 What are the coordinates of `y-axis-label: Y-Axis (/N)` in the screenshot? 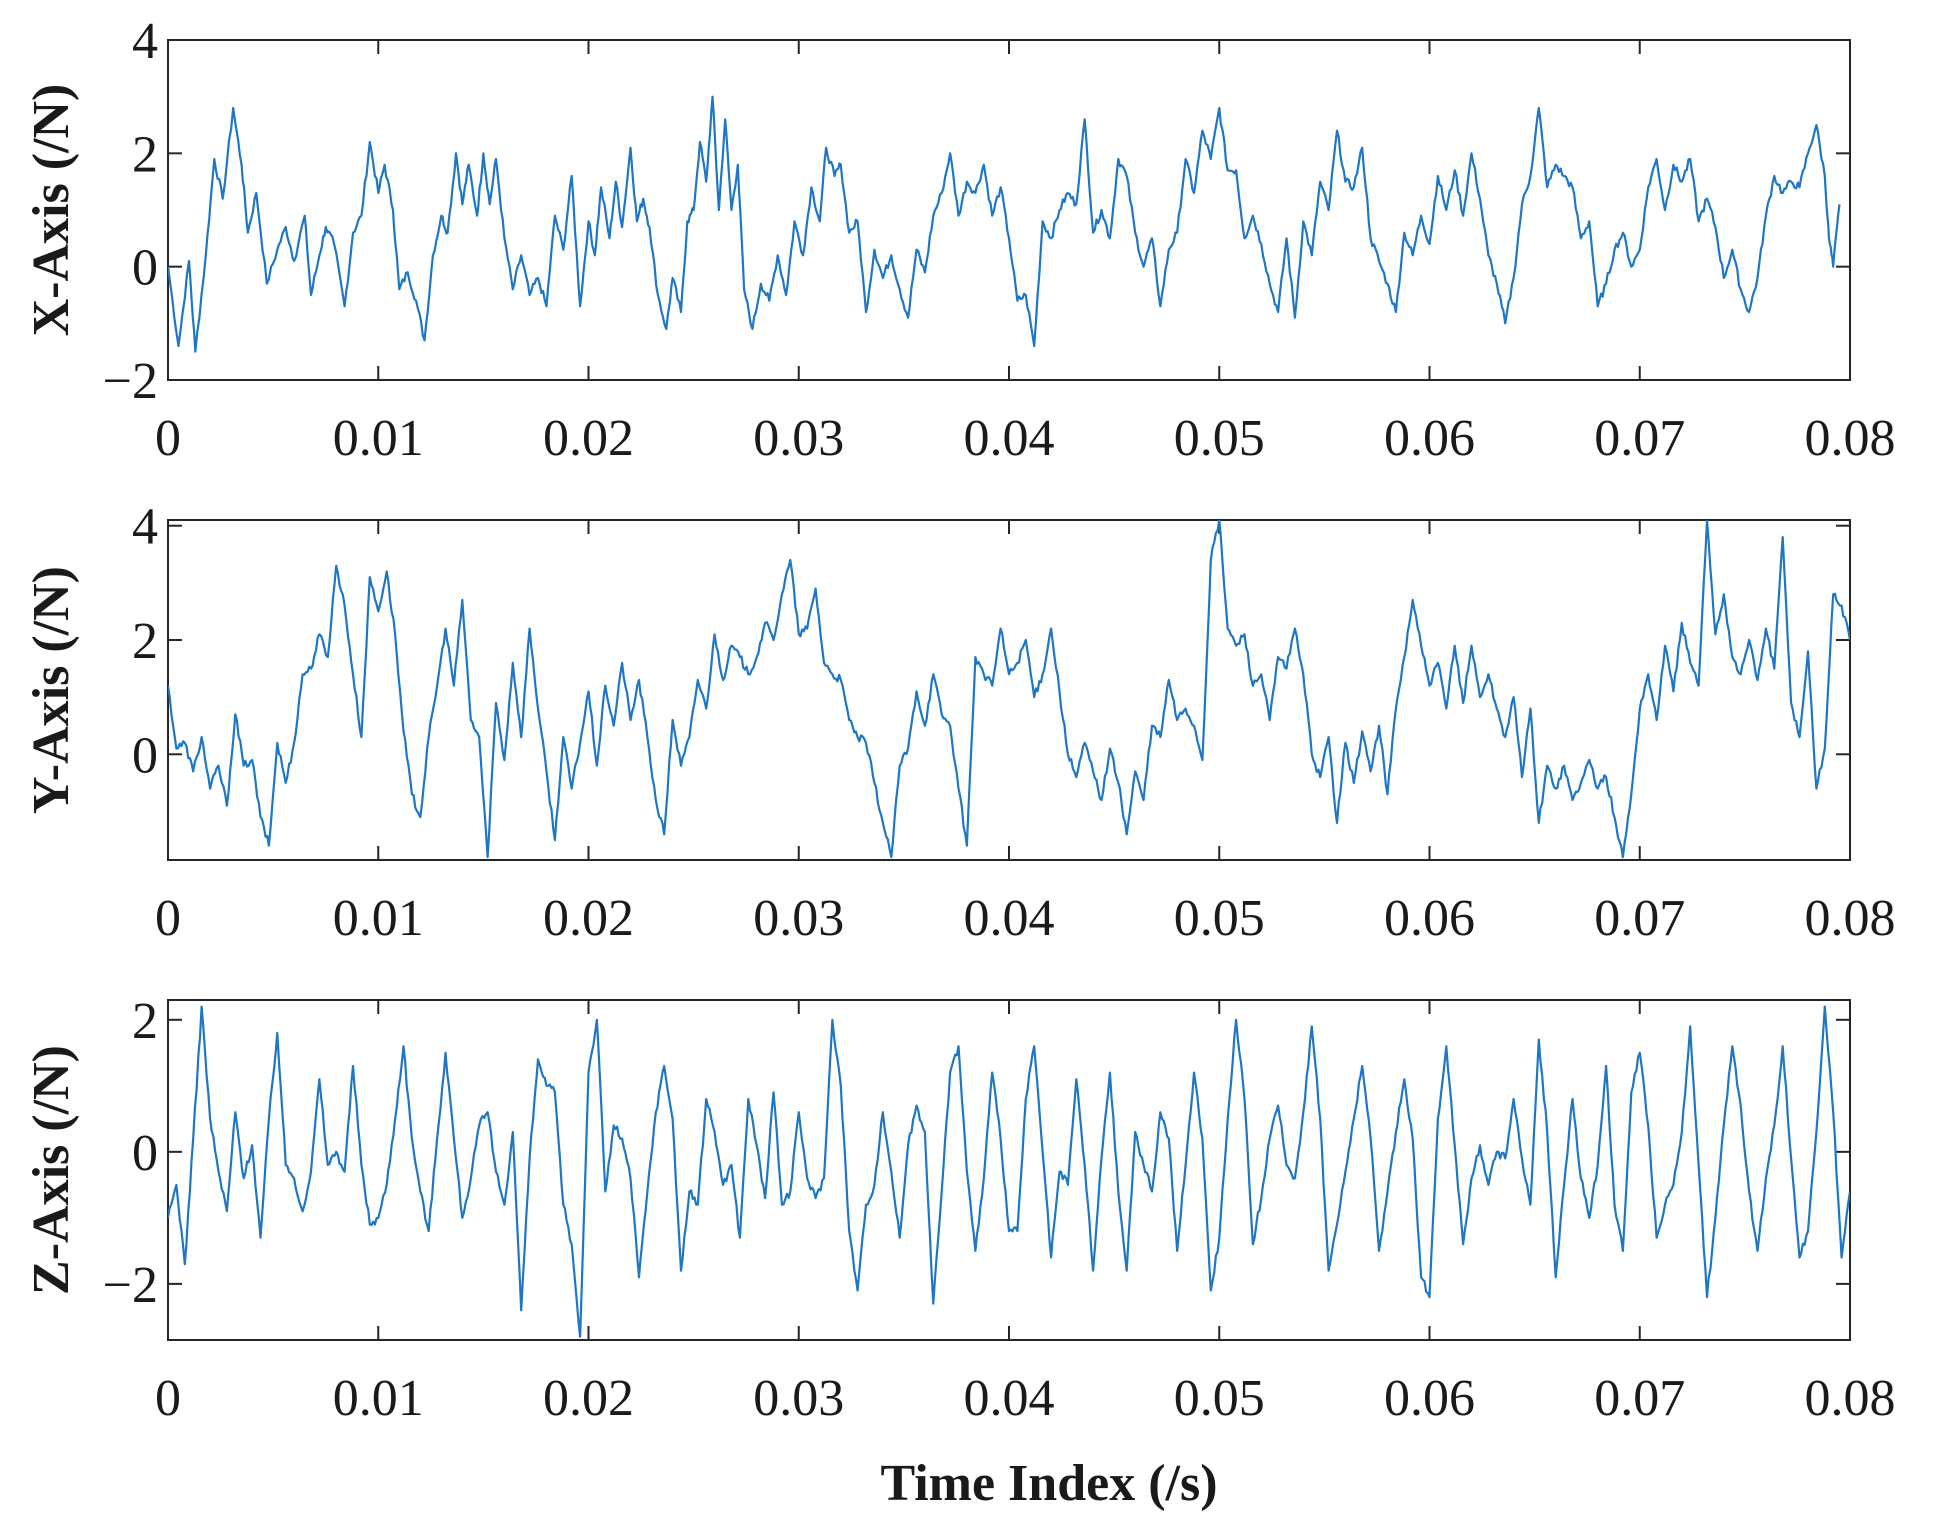 It's located at (51, 690).